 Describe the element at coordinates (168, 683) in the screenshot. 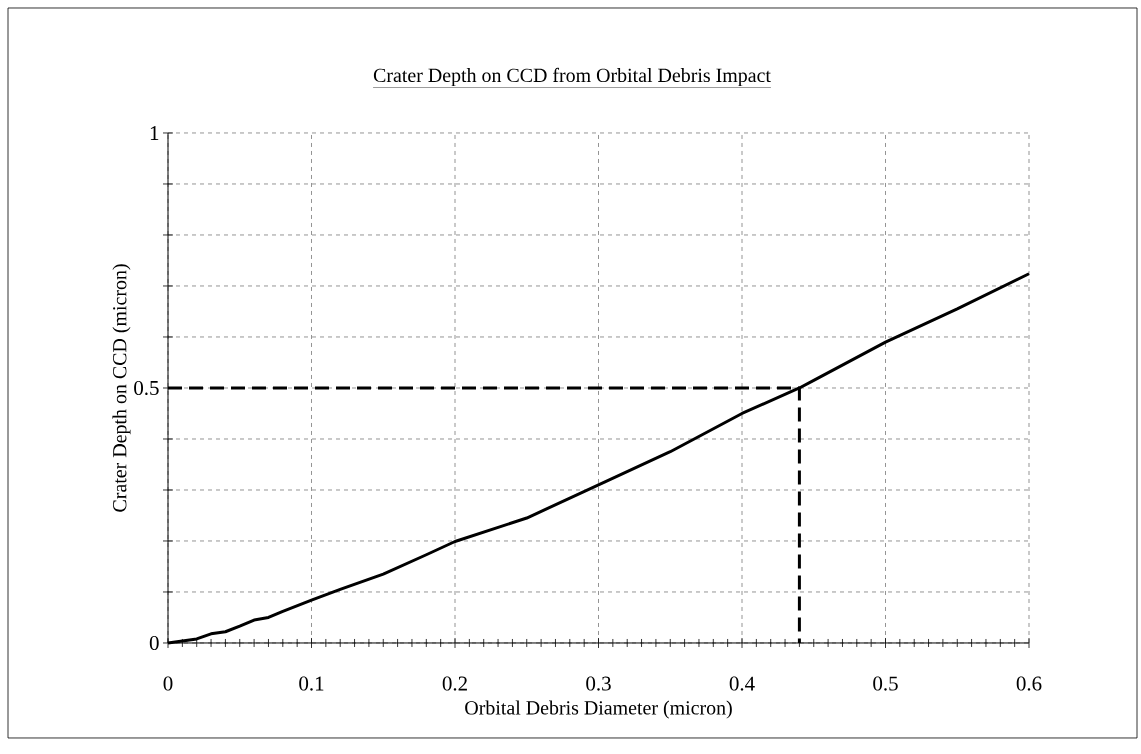

I see `x-tick-label: 0` at that location.